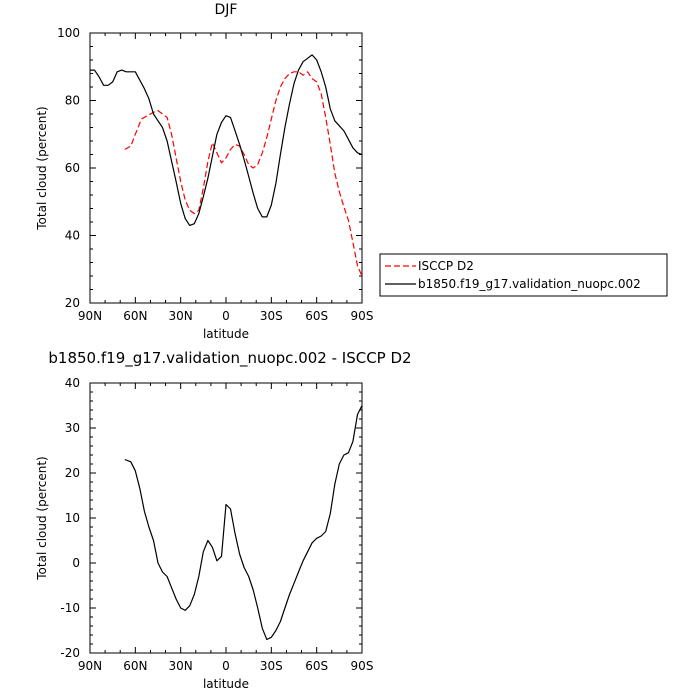 This screenshot has height=700, width=700. Describe the element at coordinates (76, 563) in the screenshot. I see `y-tick-label: 0` at that location.